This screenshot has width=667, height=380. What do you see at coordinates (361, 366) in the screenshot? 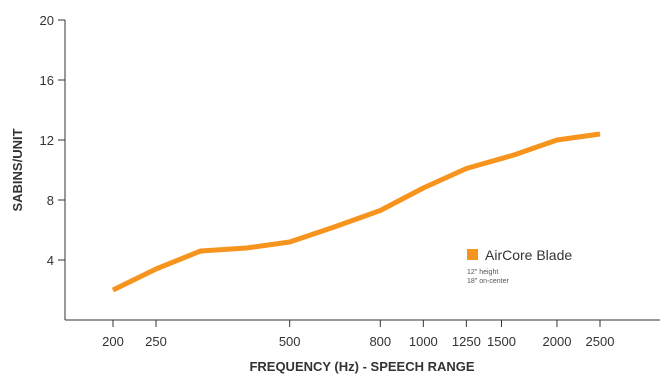
I see `x-axis-title: FREQUENCY (Hz) - SPEECH RANGE` at bounding box center [361, 366].